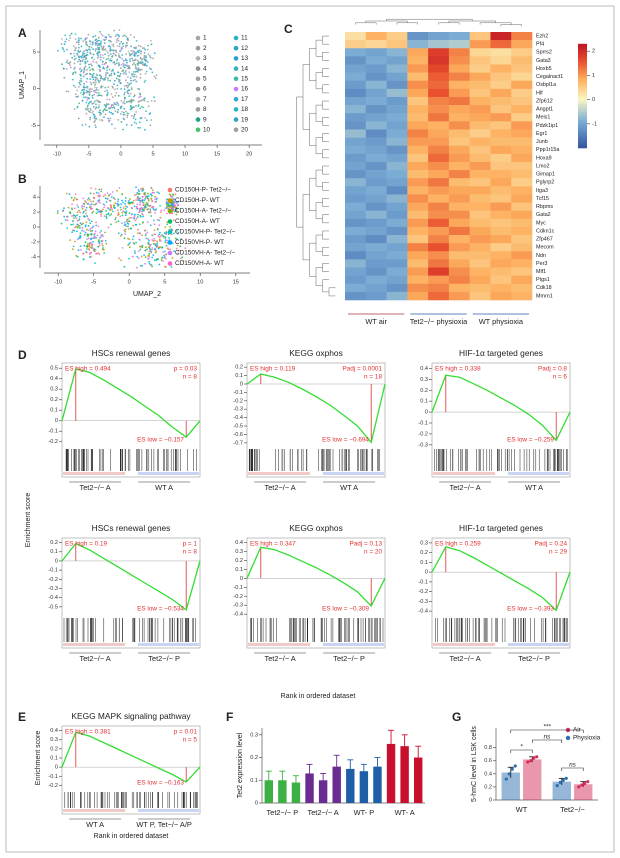  I want to click on significance-label: *, so click(521, 747).